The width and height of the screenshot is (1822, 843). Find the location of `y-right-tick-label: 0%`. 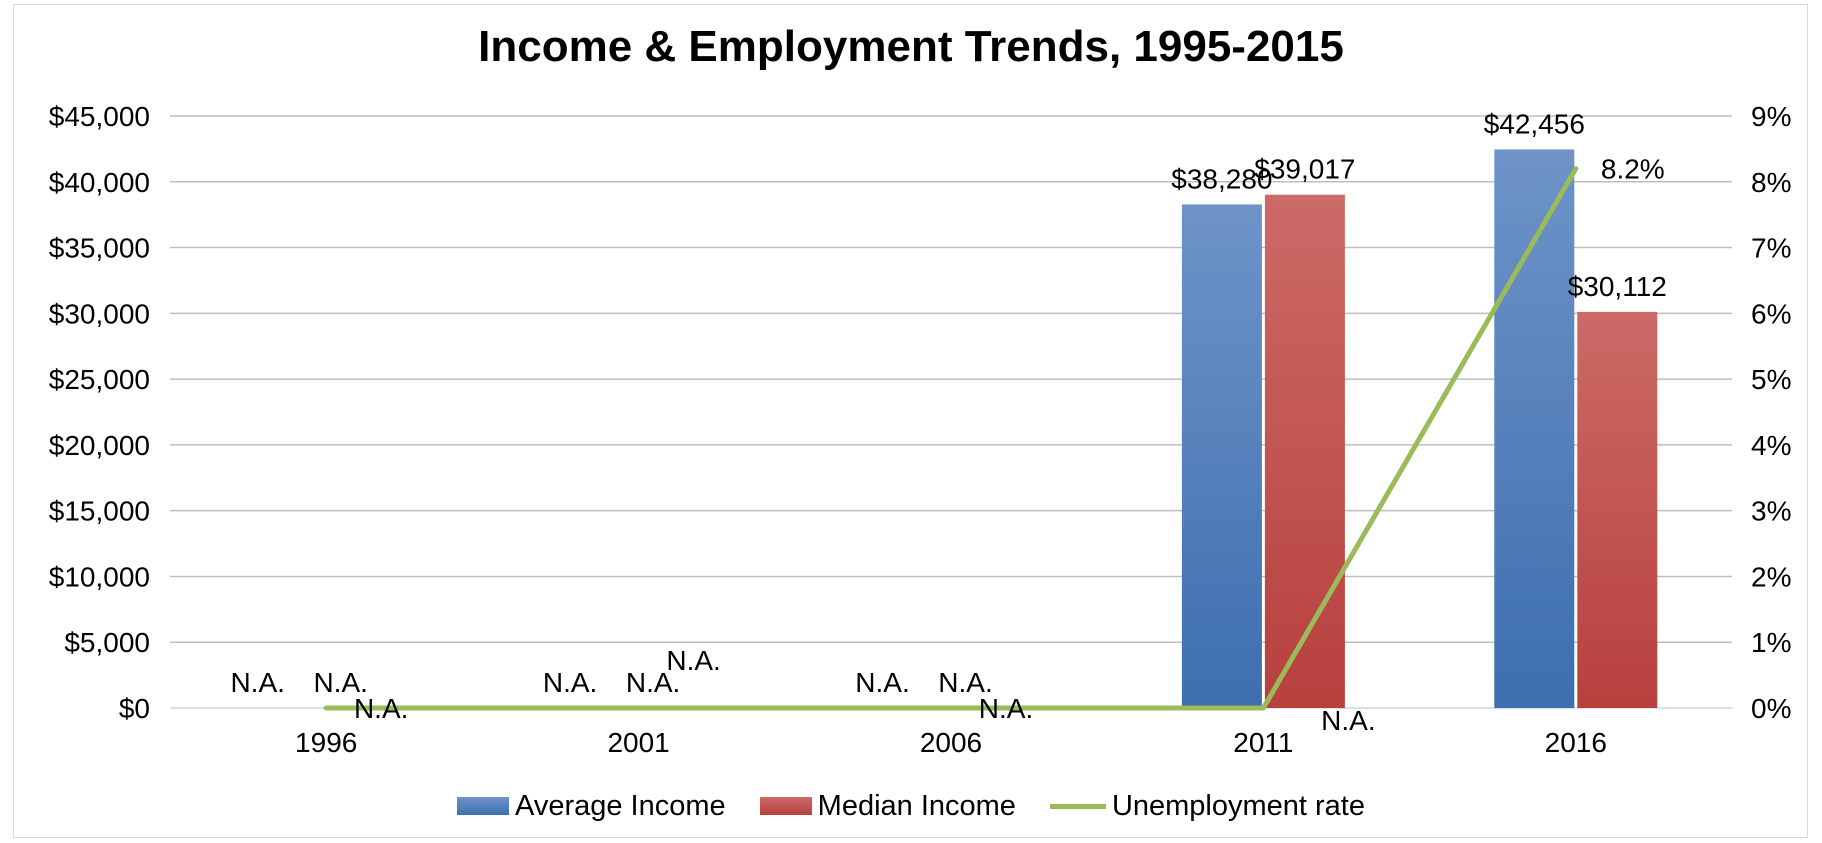

y-right-tick-label: 0% is located at coordinates (1771, 708).